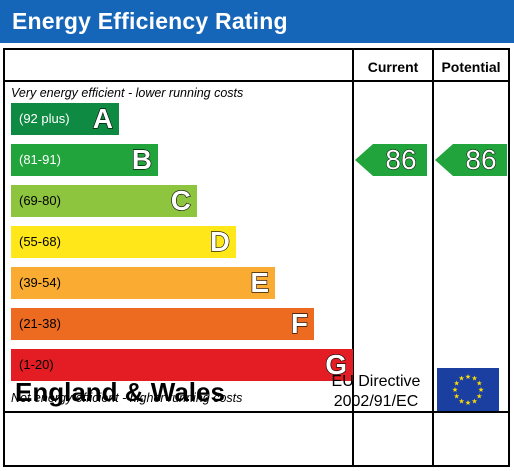  What do you see at coordinates (299, 323) in the screenshot?
I see `band-letter: F` at bounding box center [299, 323].